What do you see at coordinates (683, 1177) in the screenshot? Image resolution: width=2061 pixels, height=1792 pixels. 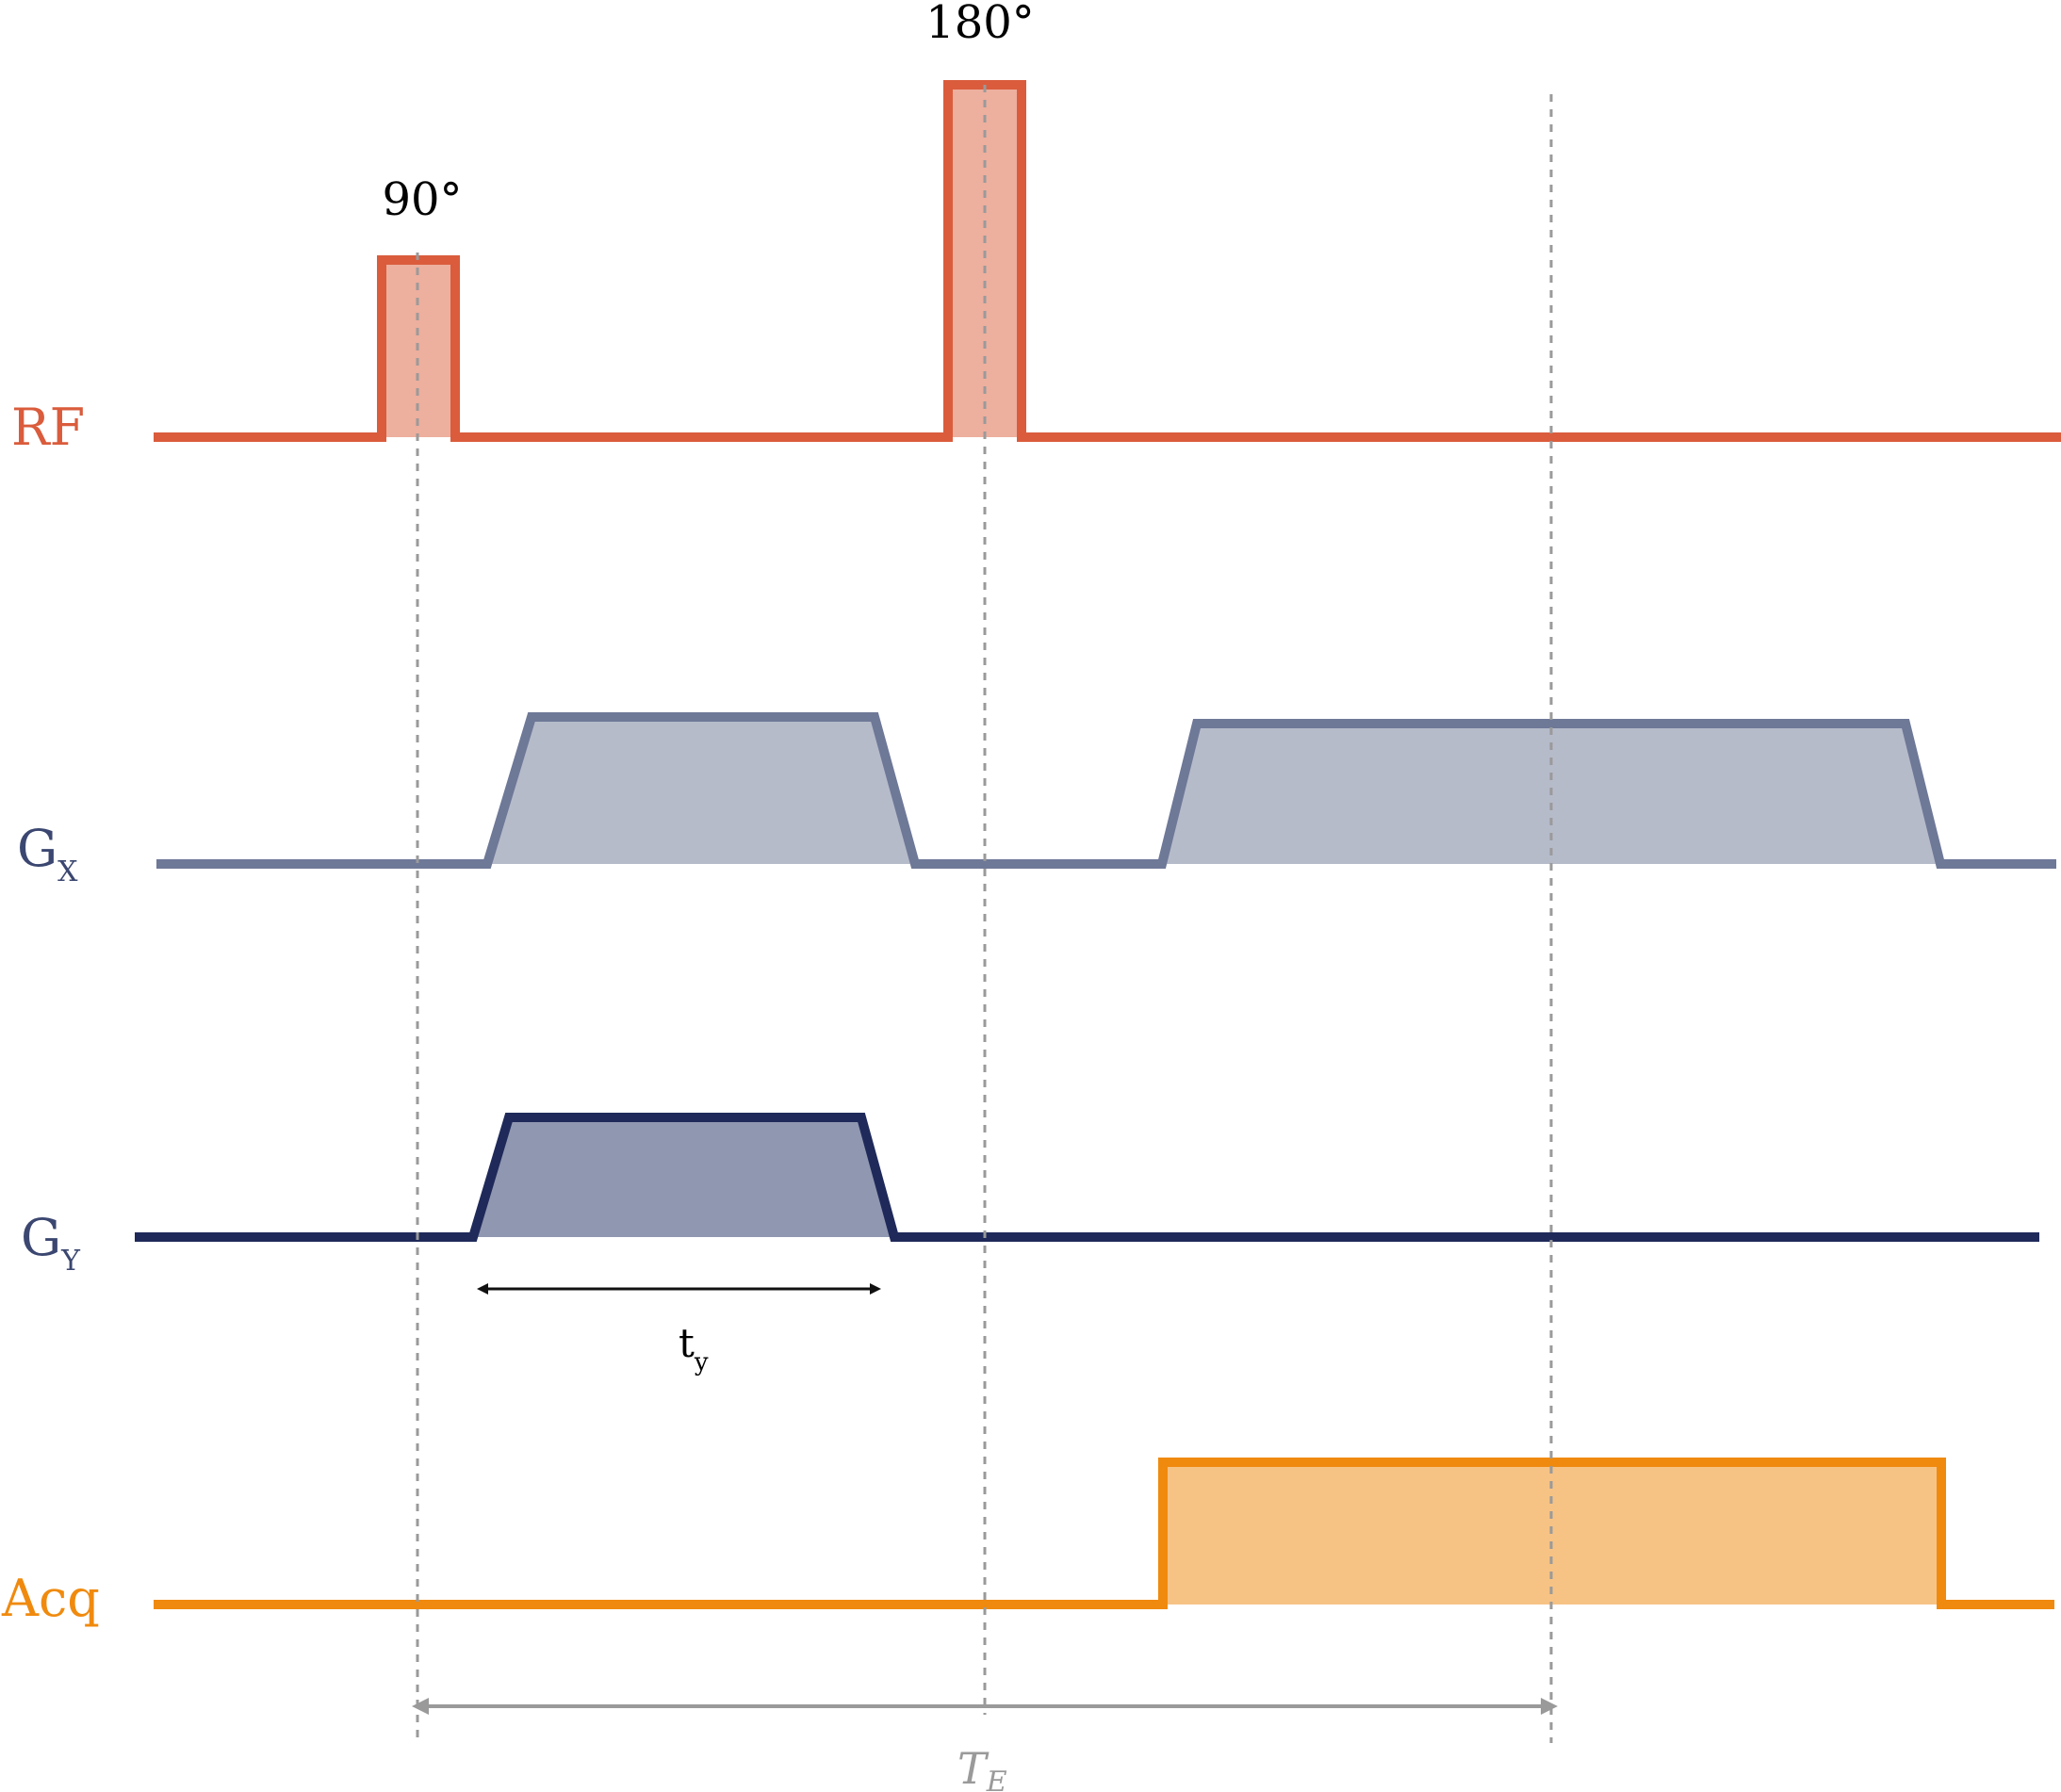 I see `gy-lobe-fill` at bounding box center [683, 1177].